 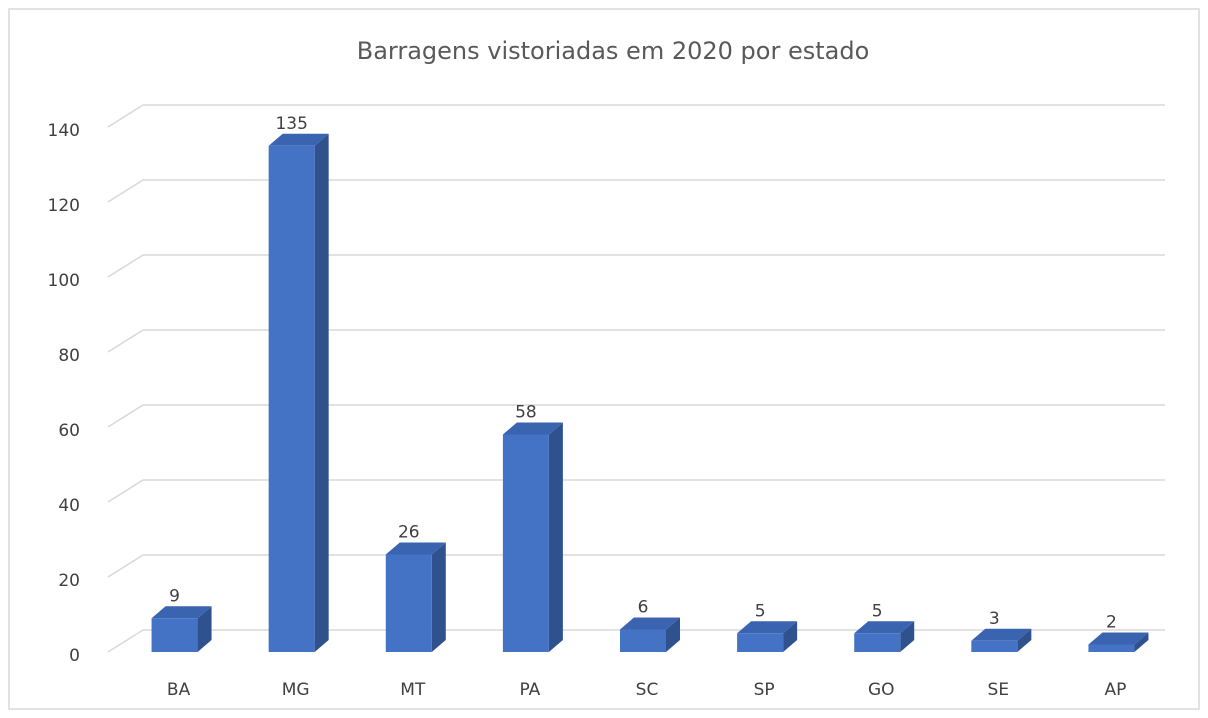 What do you see at coordinates (526, 413) in the screenshot?
I see `data-label: 58` at bounding box center [526, 413].